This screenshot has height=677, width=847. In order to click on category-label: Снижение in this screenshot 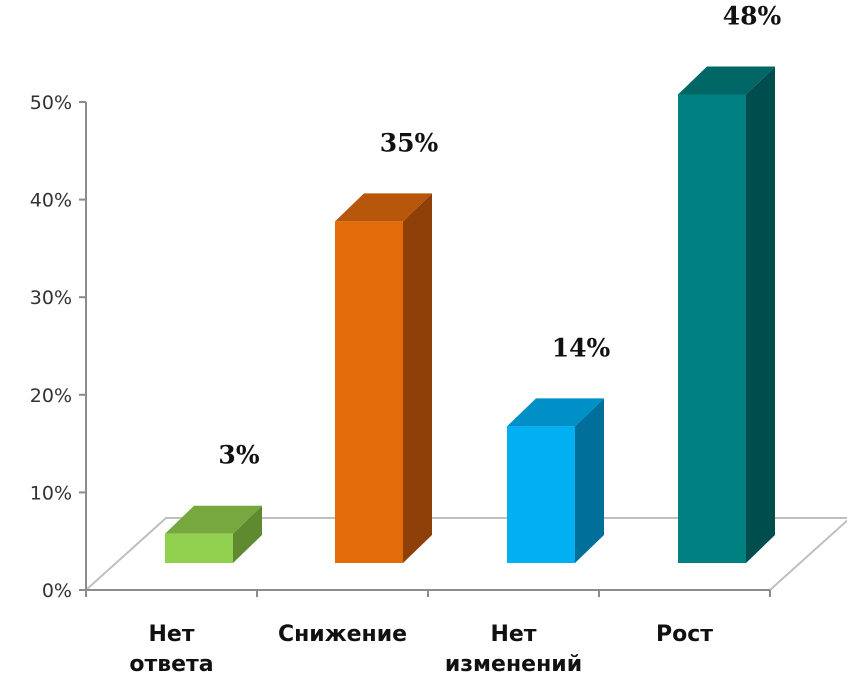, I will do `click(342, 634)`.